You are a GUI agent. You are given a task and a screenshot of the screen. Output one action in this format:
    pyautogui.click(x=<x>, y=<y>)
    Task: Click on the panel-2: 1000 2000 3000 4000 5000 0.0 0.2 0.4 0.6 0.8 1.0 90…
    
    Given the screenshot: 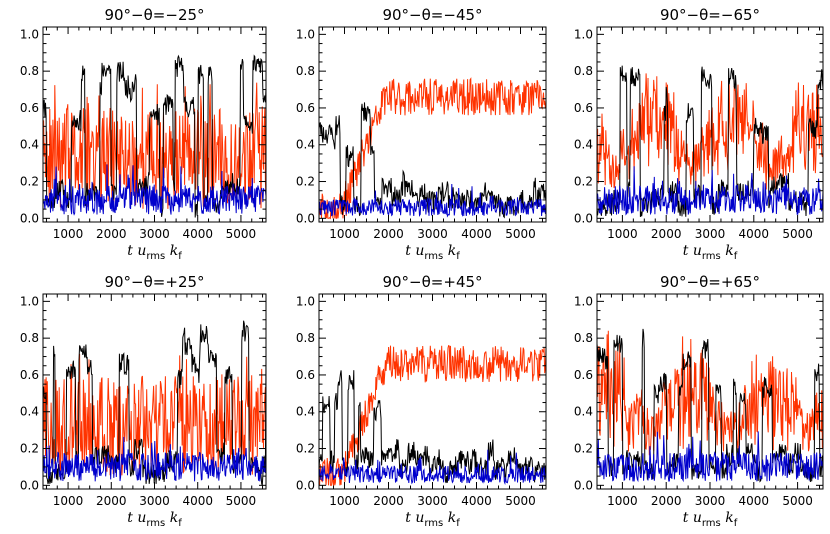 What is the action you would take?
    pyautogui.click(x=421, y=134)
    